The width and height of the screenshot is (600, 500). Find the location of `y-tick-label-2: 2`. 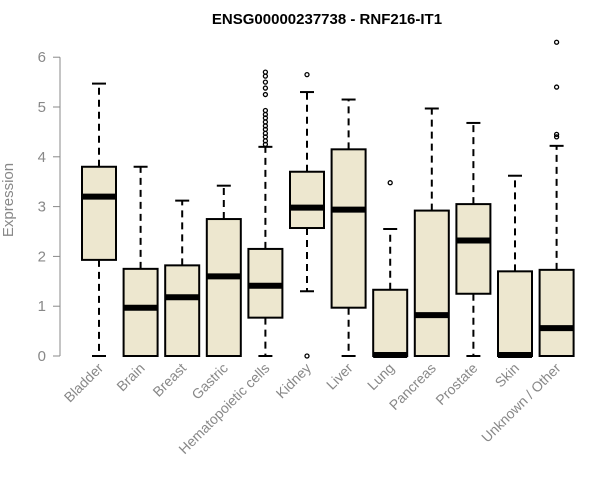

y-tick-label-2: 2 is located at coordinates (42, 256).